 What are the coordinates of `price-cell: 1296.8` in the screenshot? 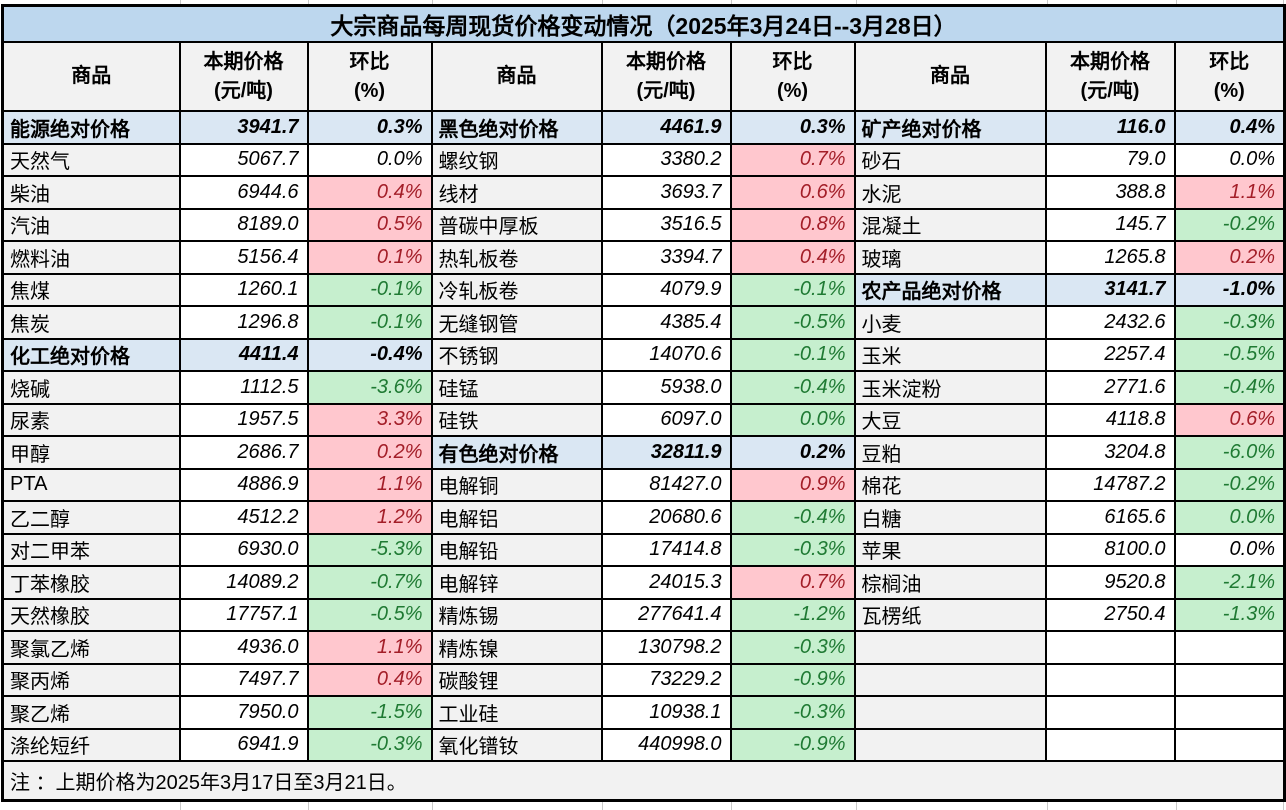 It's located at (243, 322).